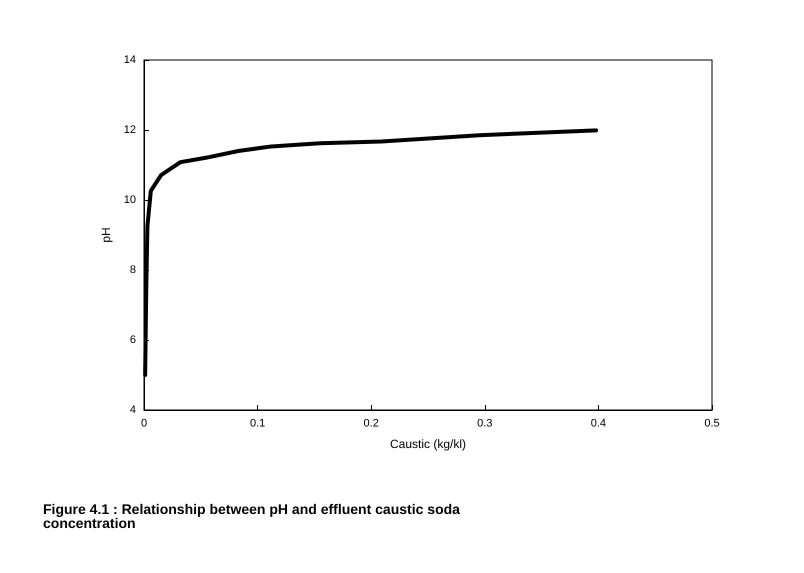  What do you see at coordinates (130, 200) in the screenshot?
I see `y-tick-label: 10` at bounding box center [130, 200].